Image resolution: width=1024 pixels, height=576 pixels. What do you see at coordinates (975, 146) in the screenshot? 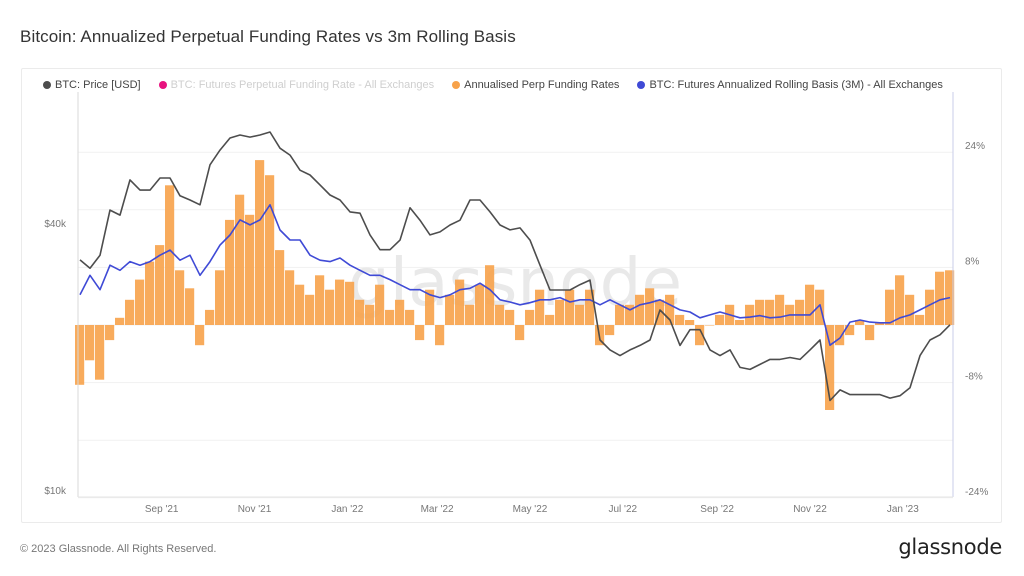
I see `right-tick-label: 24%` at bounding box center [975, 146].